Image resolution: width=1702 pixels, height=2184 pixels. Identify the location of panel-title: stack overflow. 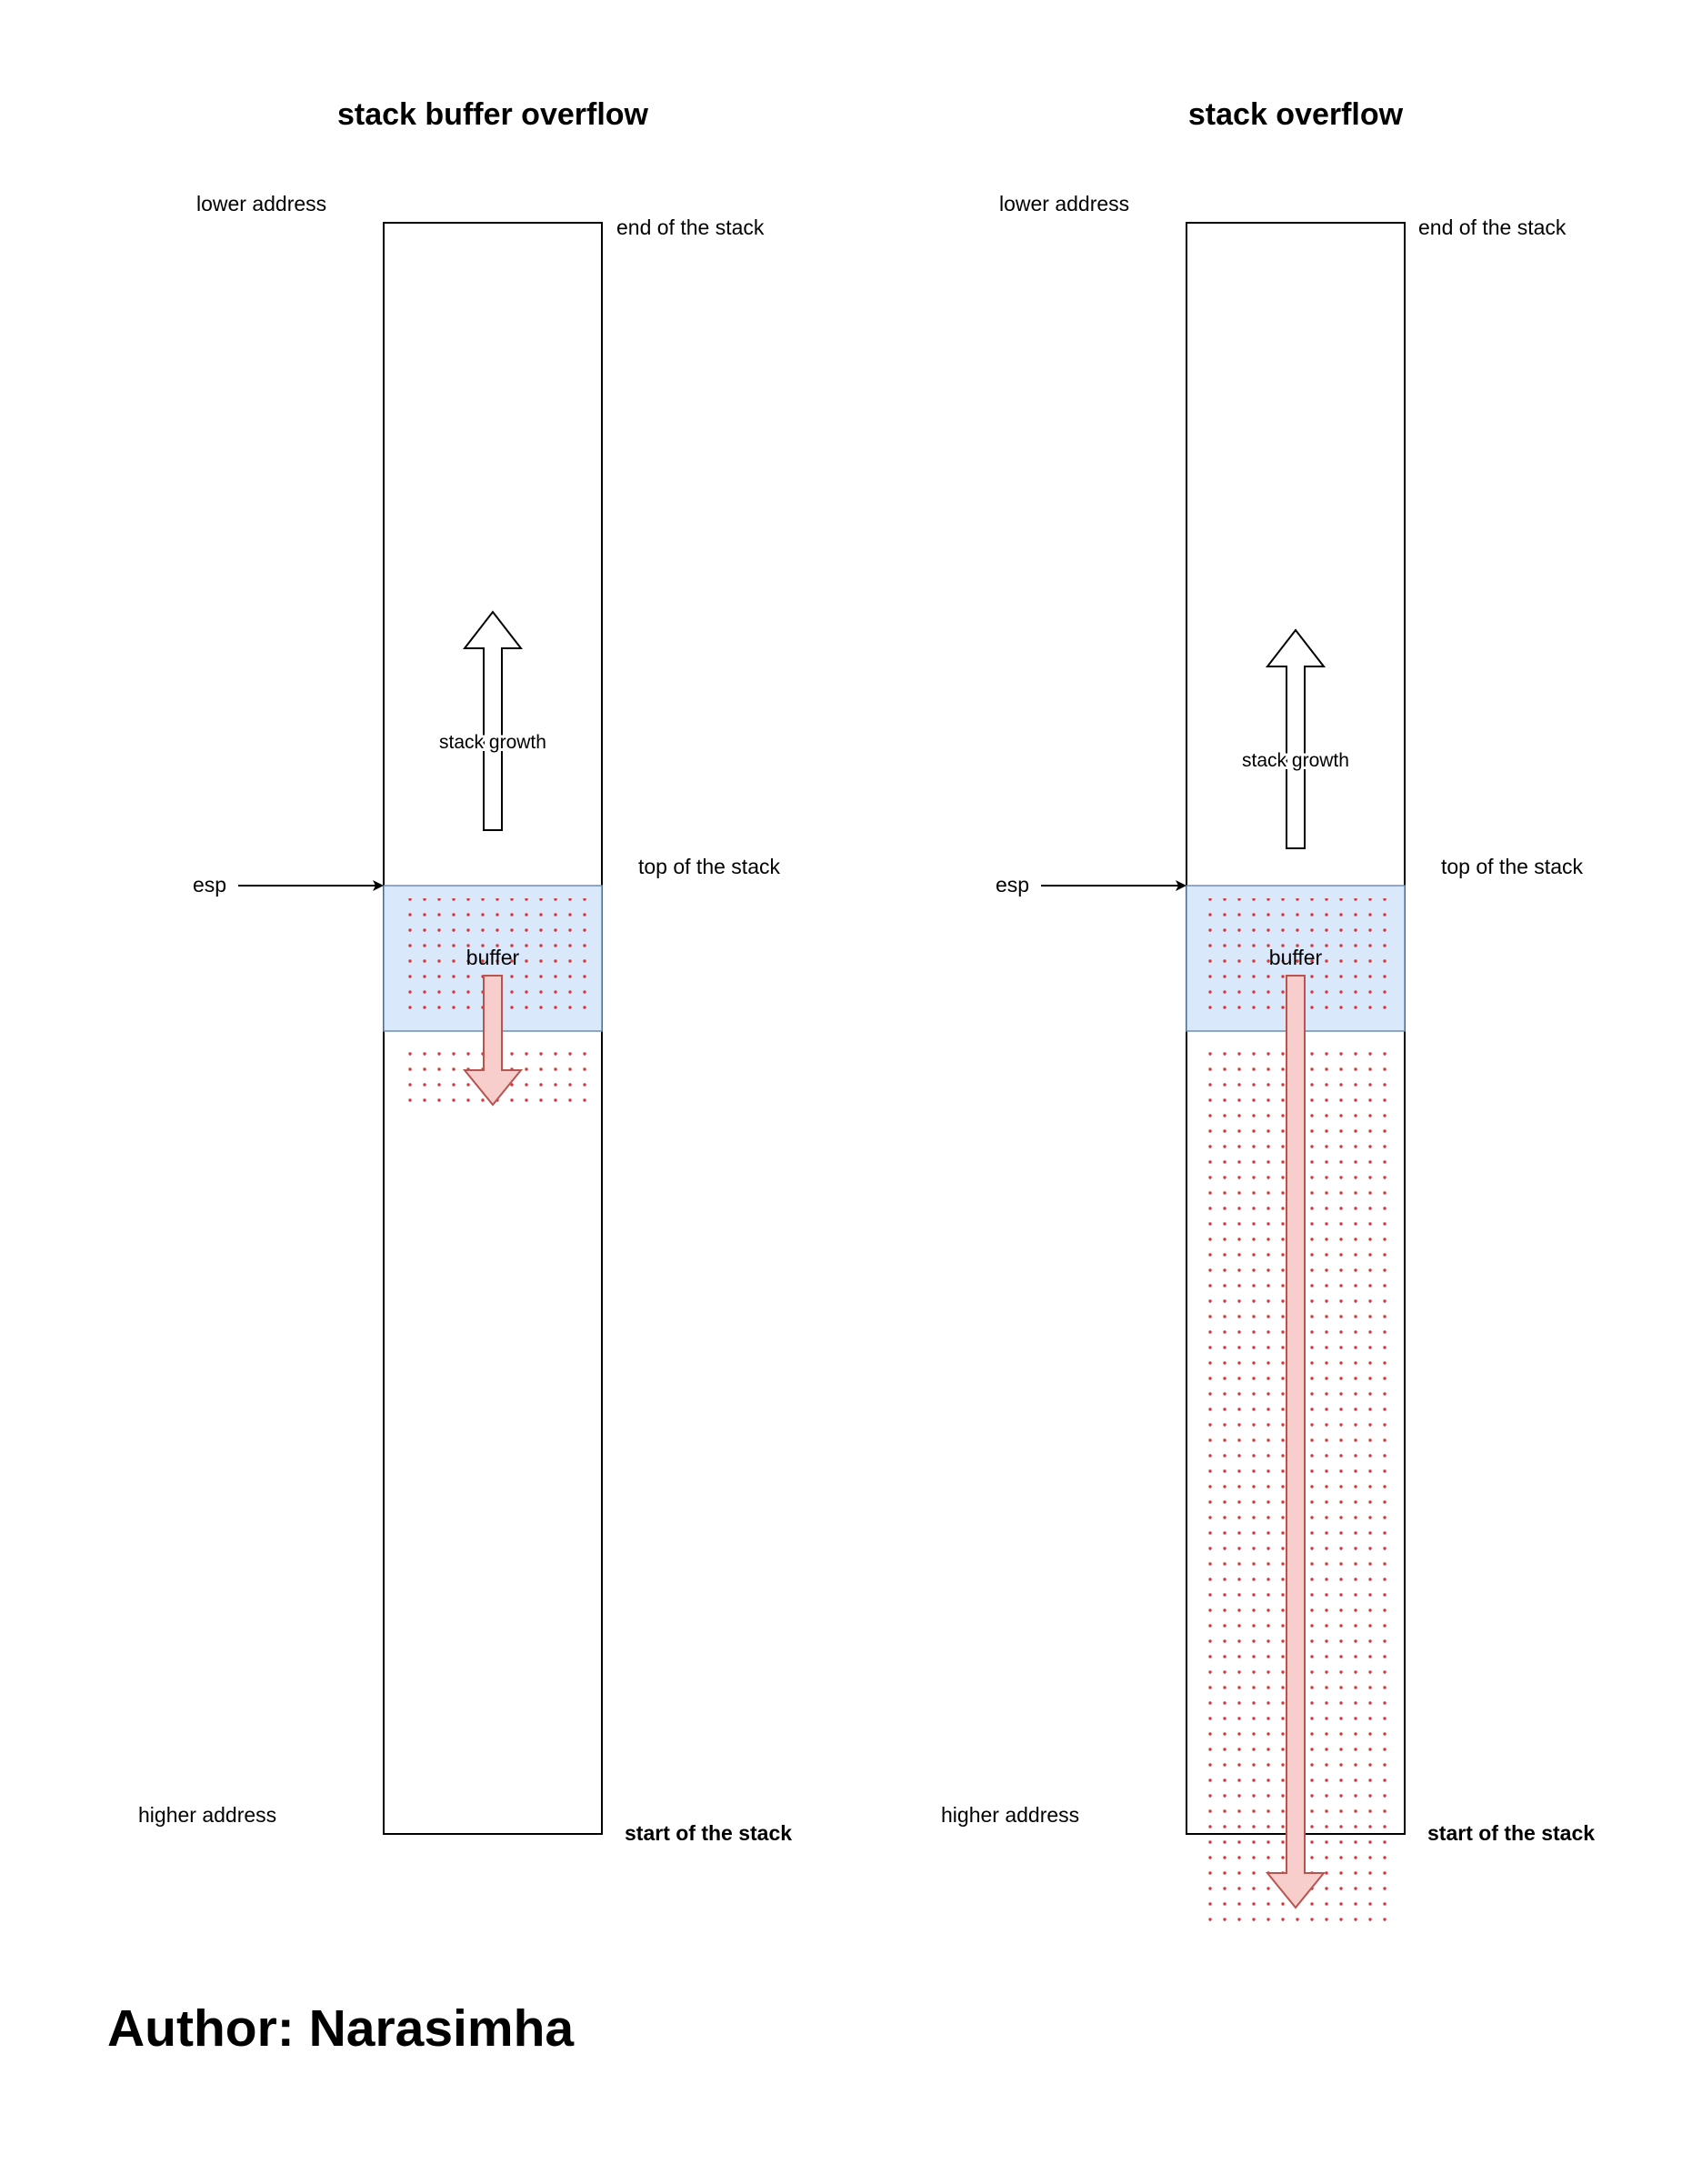
(1296, 114).